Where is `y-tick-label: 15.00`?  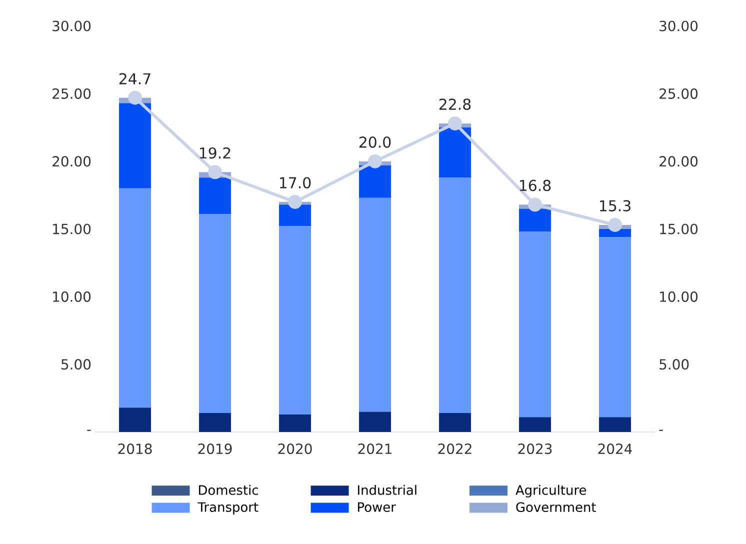 y-tick-label: 15.00 is located at coordinates (72, 229).